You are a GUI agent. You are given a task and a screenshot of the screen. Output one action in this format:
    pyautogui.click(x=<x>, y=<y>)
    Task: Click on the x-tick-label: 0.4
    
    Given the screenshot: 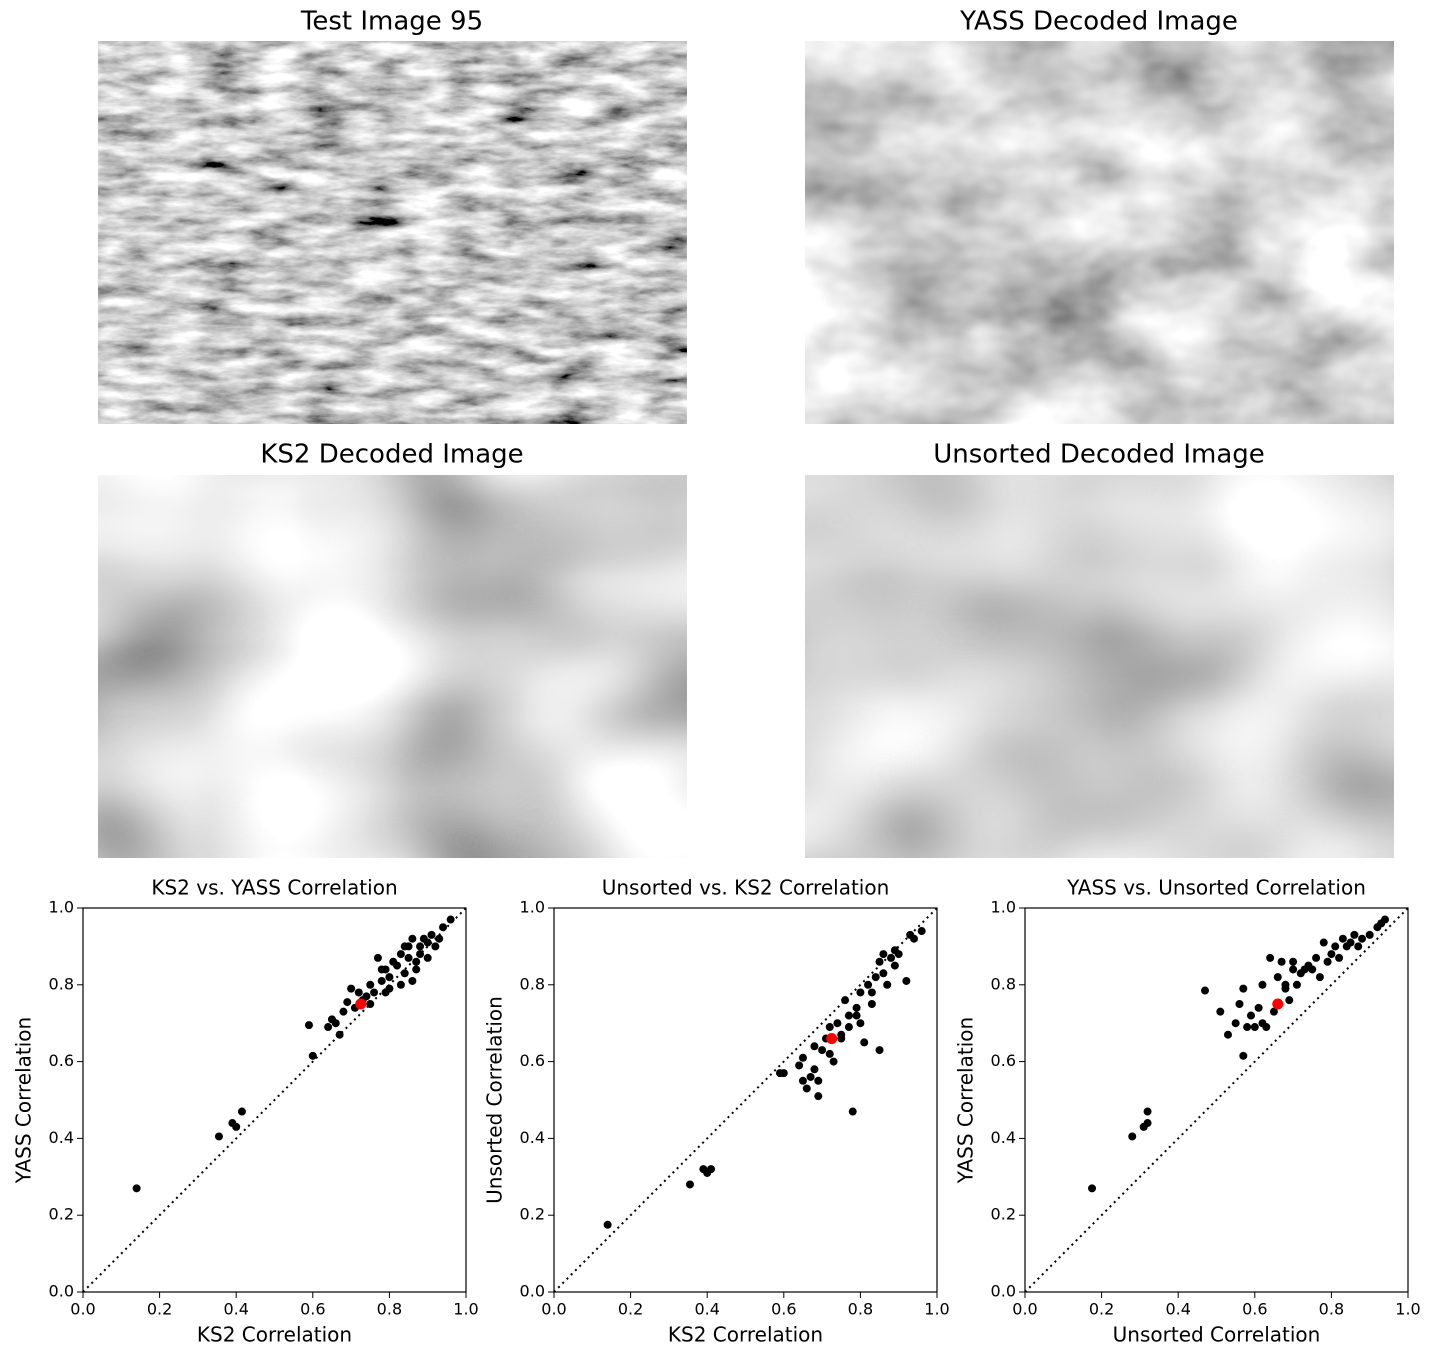 What is the action you would take?
    pyautogui.click(x=1177, y=1309)
    